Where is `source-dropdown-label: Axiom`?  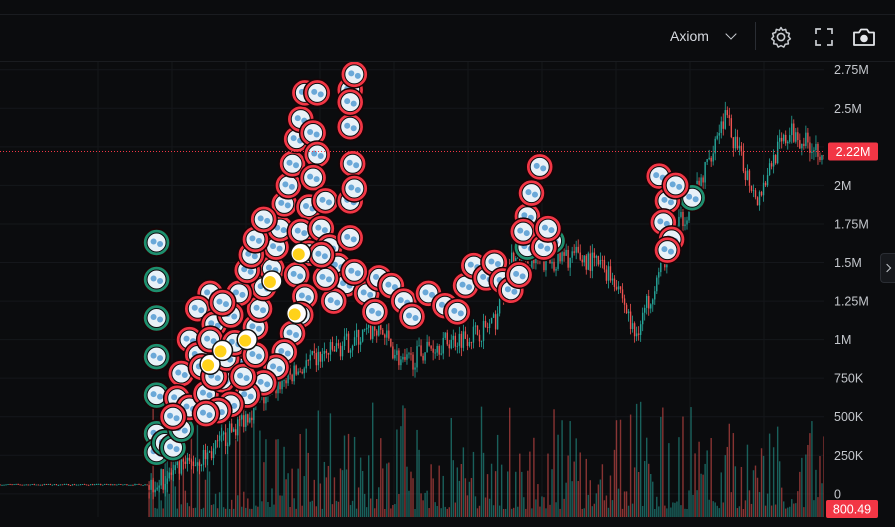 source-dropdown-label: Axiom is located at coordinates (689, 36).